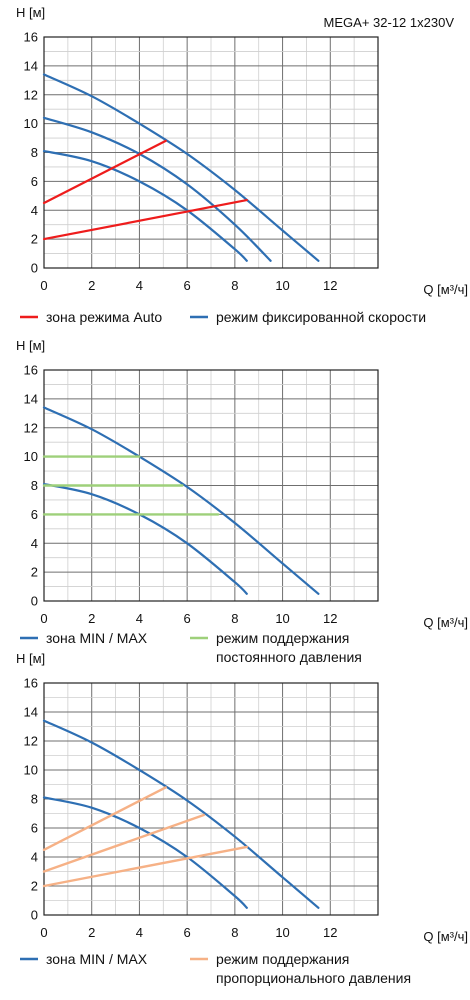 This screenshot has height=1000, width=470. I want to click on legend-label: режим фиксированной скорости, so click(321, 317).